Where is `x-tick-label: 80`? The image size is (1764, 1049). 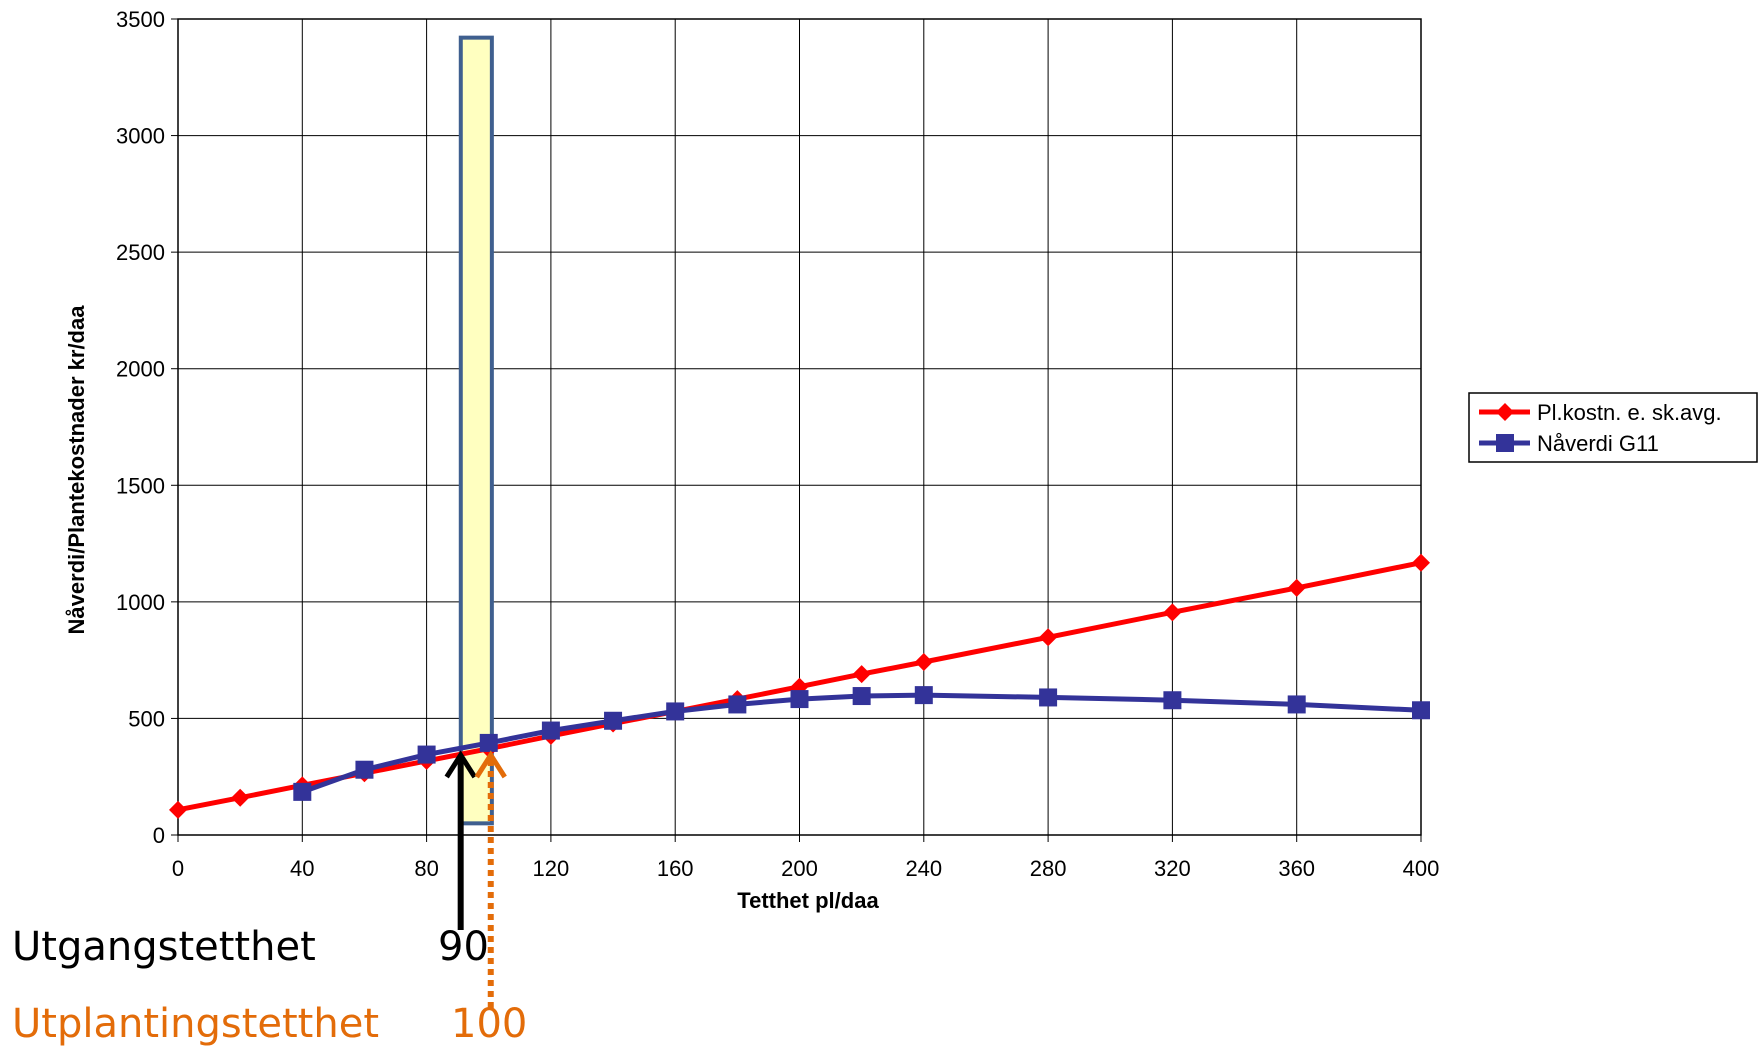 x-tick-label: 80 is located at coordinates (426, 868).